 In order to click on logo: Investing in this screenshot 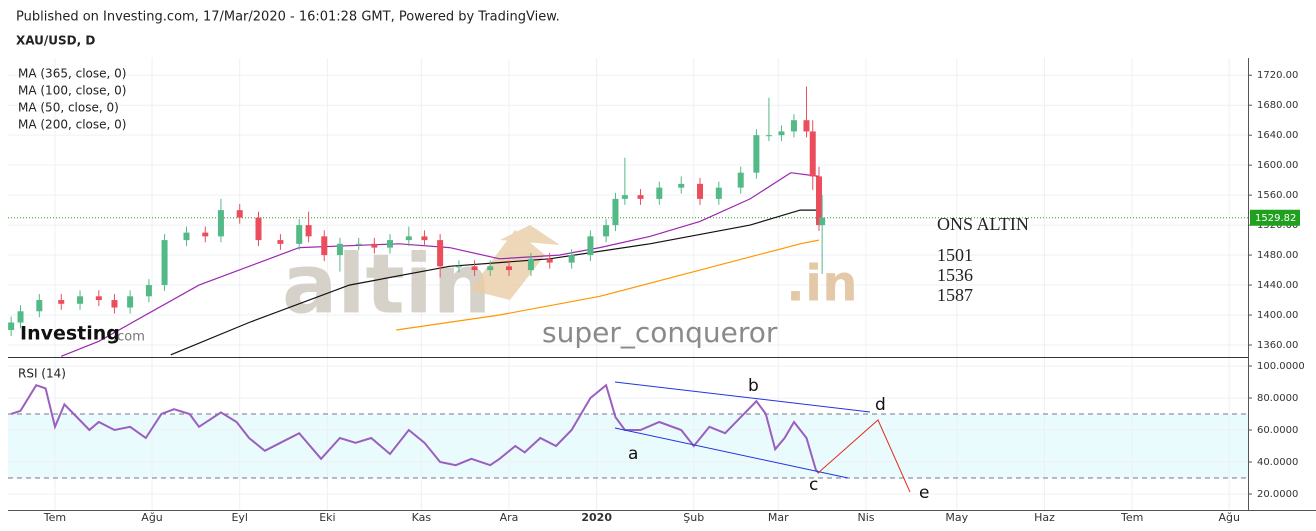, I will do `click(70, 334)`.